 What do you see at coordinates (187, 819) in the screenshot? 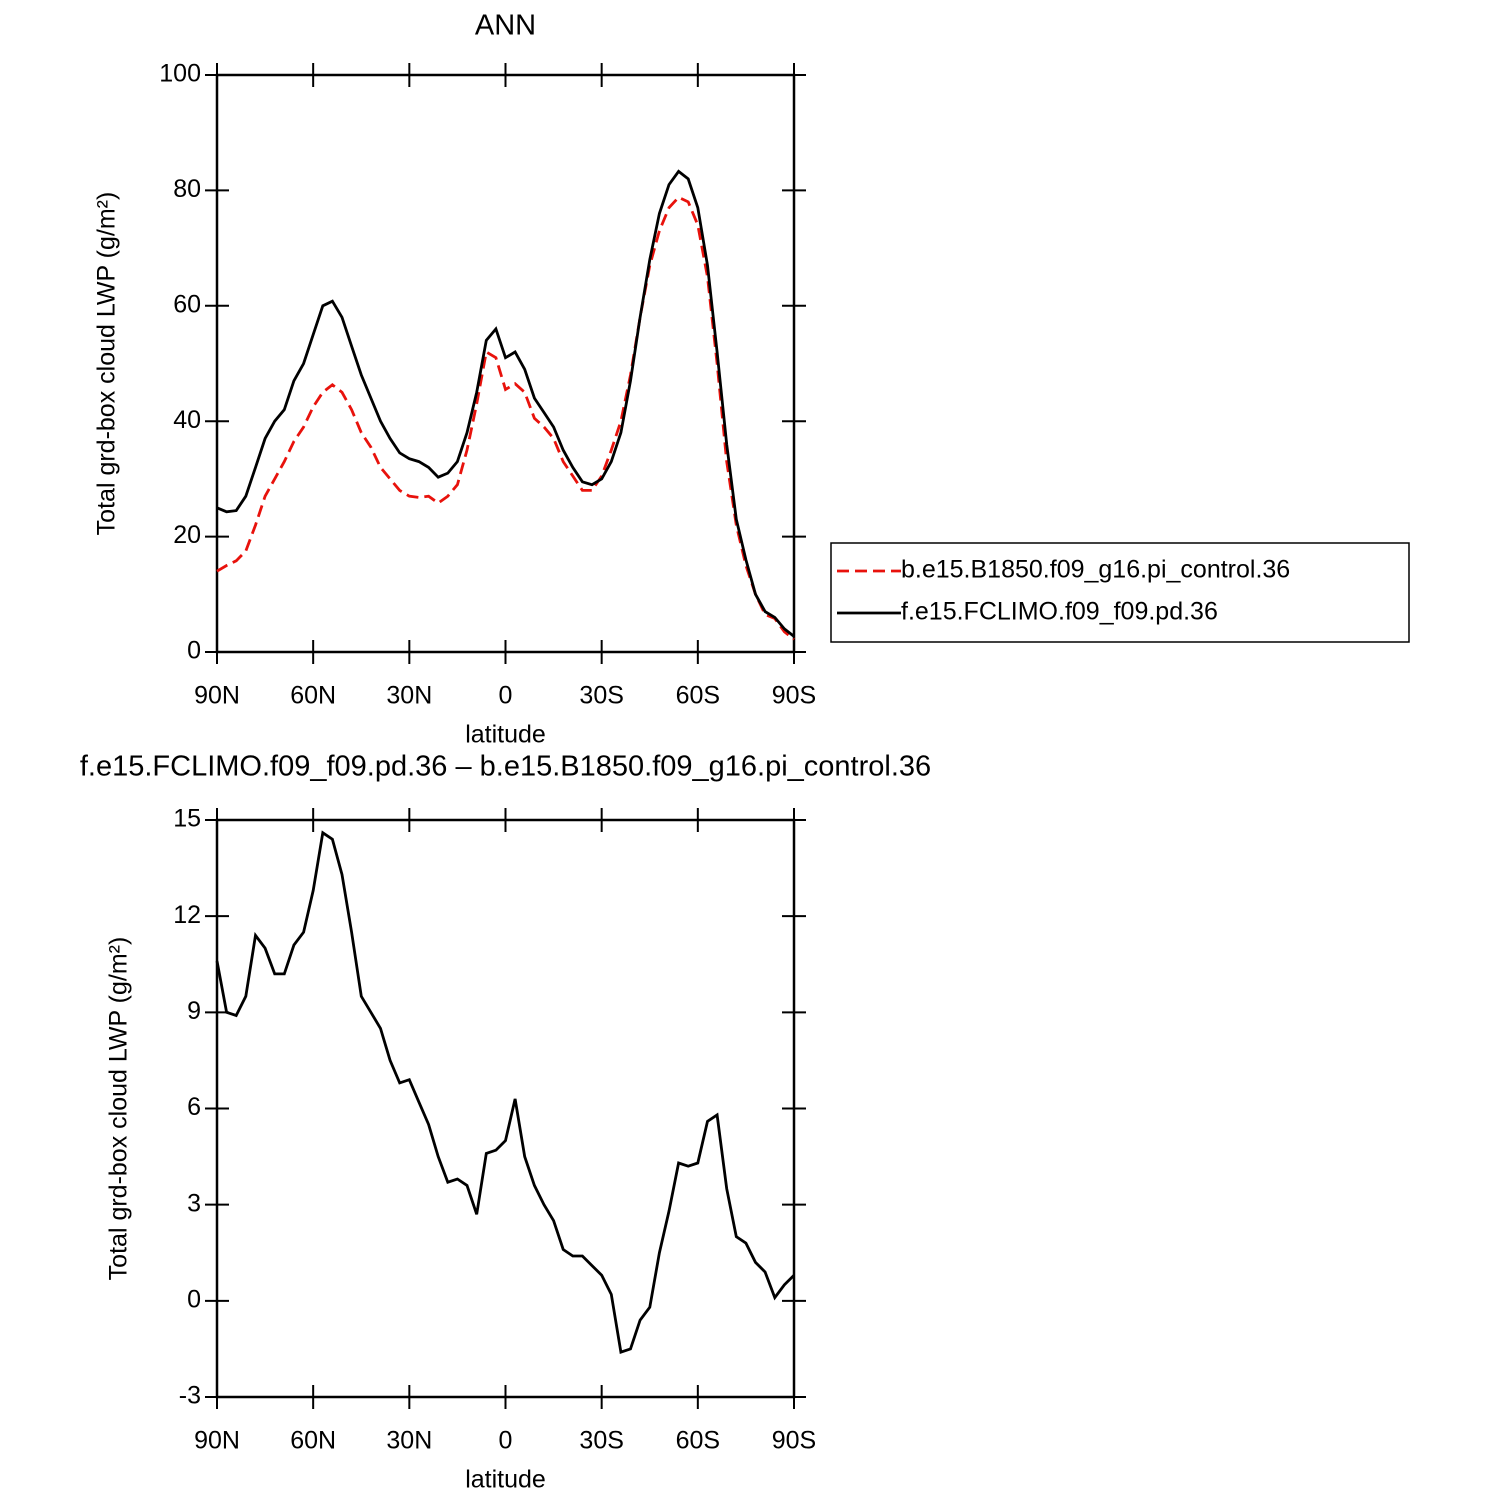
I see `y-tick-label: 15` at bounding box center [187, 819].